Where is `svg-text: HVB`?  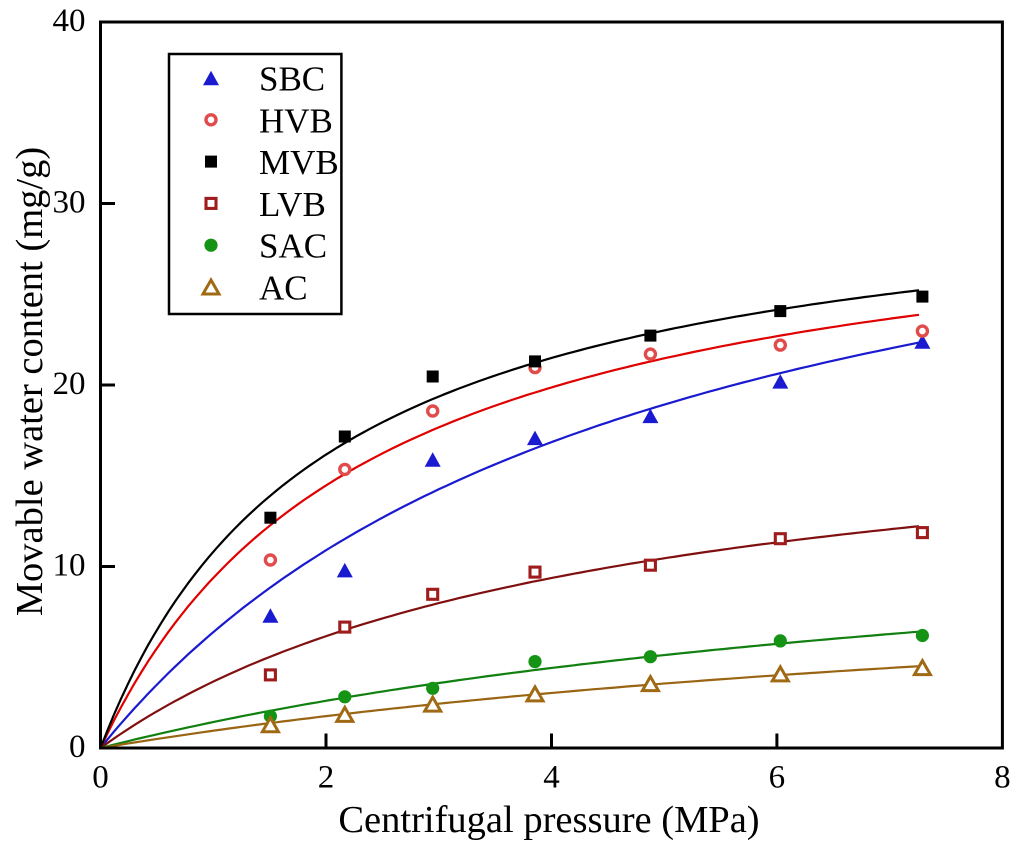
svg-text: HVB is located at coordinates (296, 120).